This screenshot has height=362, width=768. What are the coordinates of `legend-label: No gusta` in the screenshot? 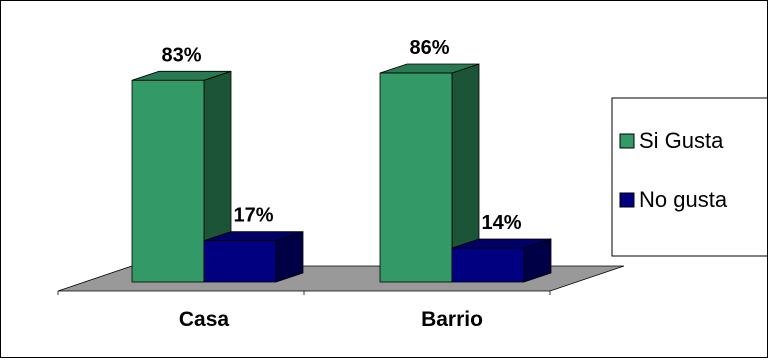 It's located at (683, 199).